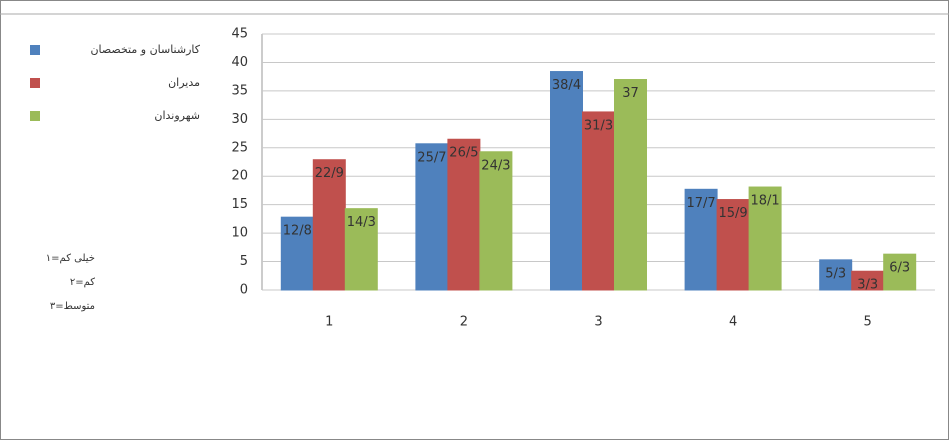 Image resolution: width=949 pixels, height=444 pixels. What do you see at coordinates (329, 173) in the screenshot?
I see `data-label: 22/9` at bounding box center [329, 173].